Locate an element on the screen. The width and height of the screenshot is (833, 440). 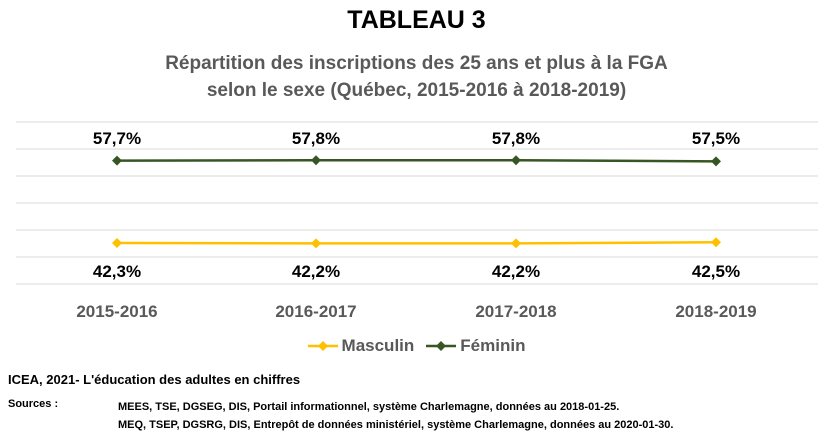
x-tick-label: 2016-2017 is located at coordinates (315, 311).